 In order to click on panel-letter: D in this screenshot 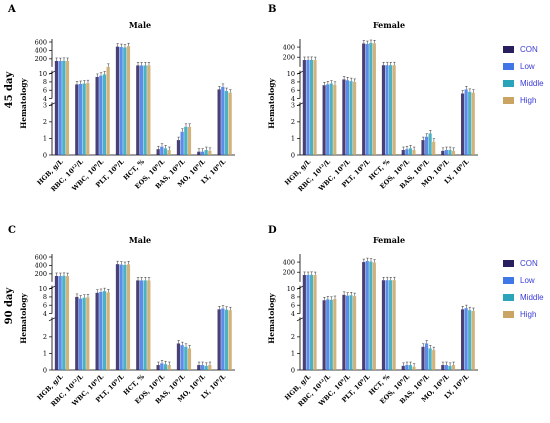, I will do `click(272, 230)`.